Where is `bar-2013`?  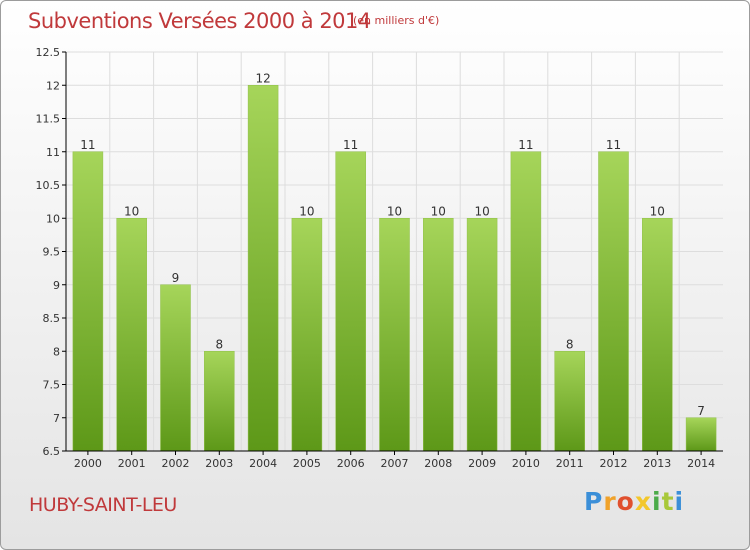
bar-2013 is located at coordinates (657, 335).